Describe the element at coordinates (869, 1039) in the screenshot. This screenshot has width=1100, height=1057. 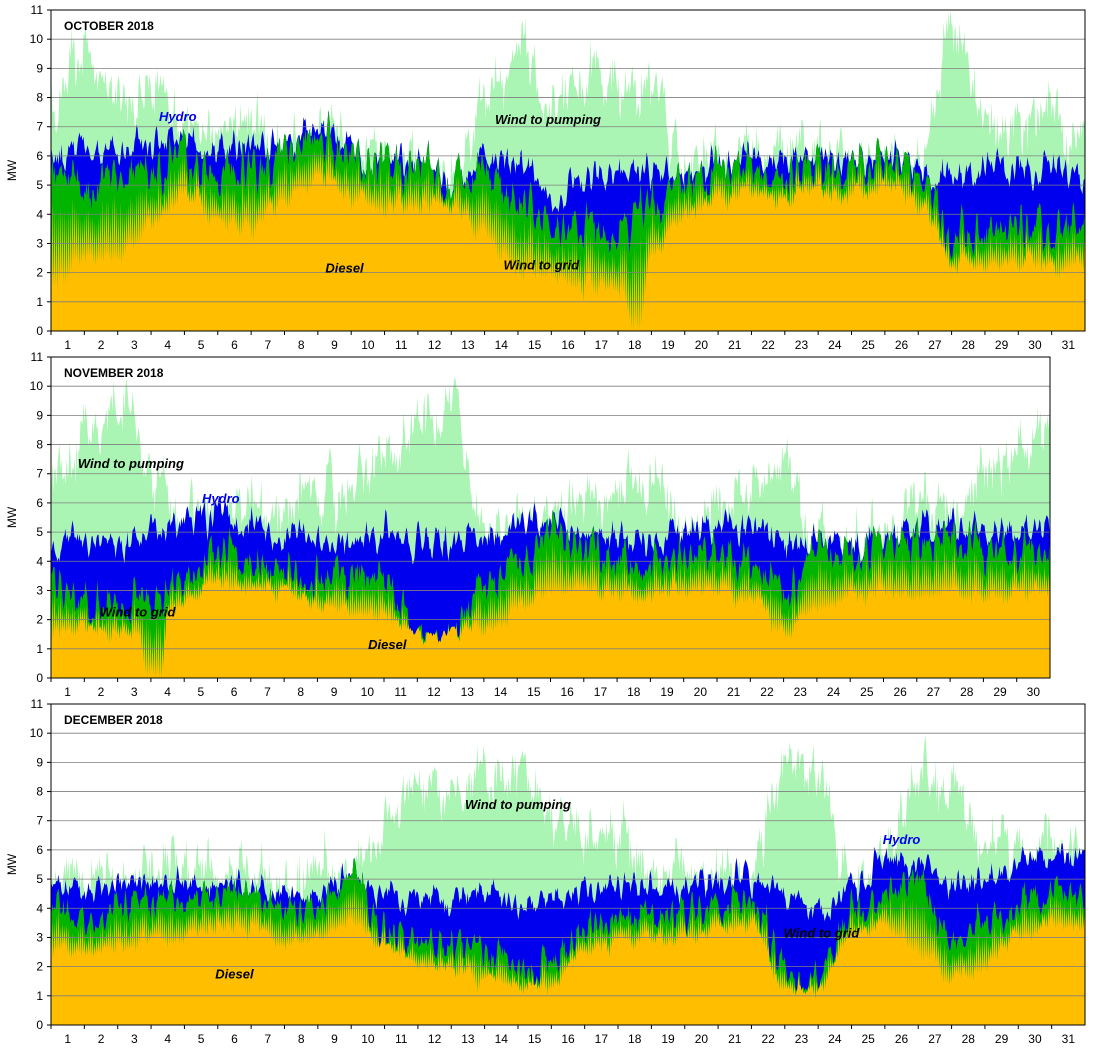
I see `x-tick-label: 25` at that location.